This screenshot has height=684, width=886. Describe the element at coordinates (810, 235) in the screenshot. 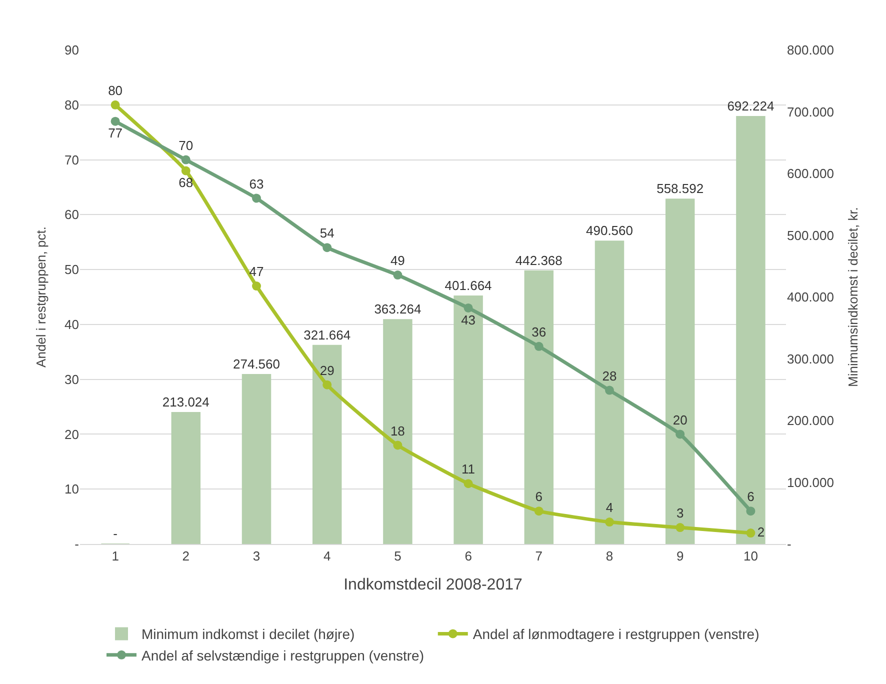

I see `y2-tick-label: 500.000` at that location.